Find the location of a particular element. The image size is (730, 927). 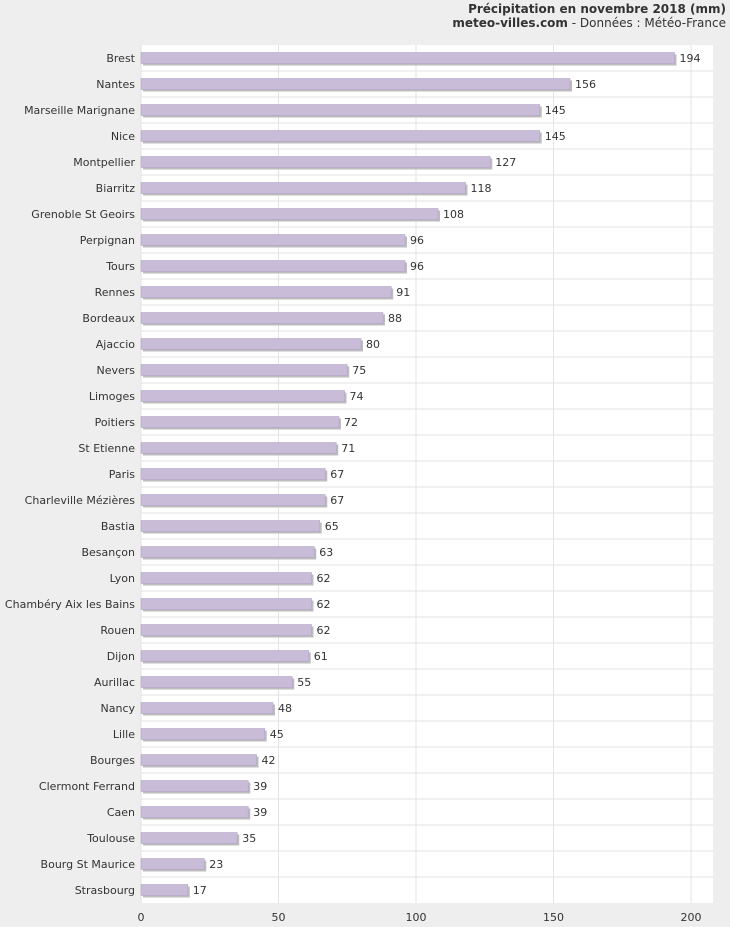

data-label: 91 is located at coordinates (403, 292).